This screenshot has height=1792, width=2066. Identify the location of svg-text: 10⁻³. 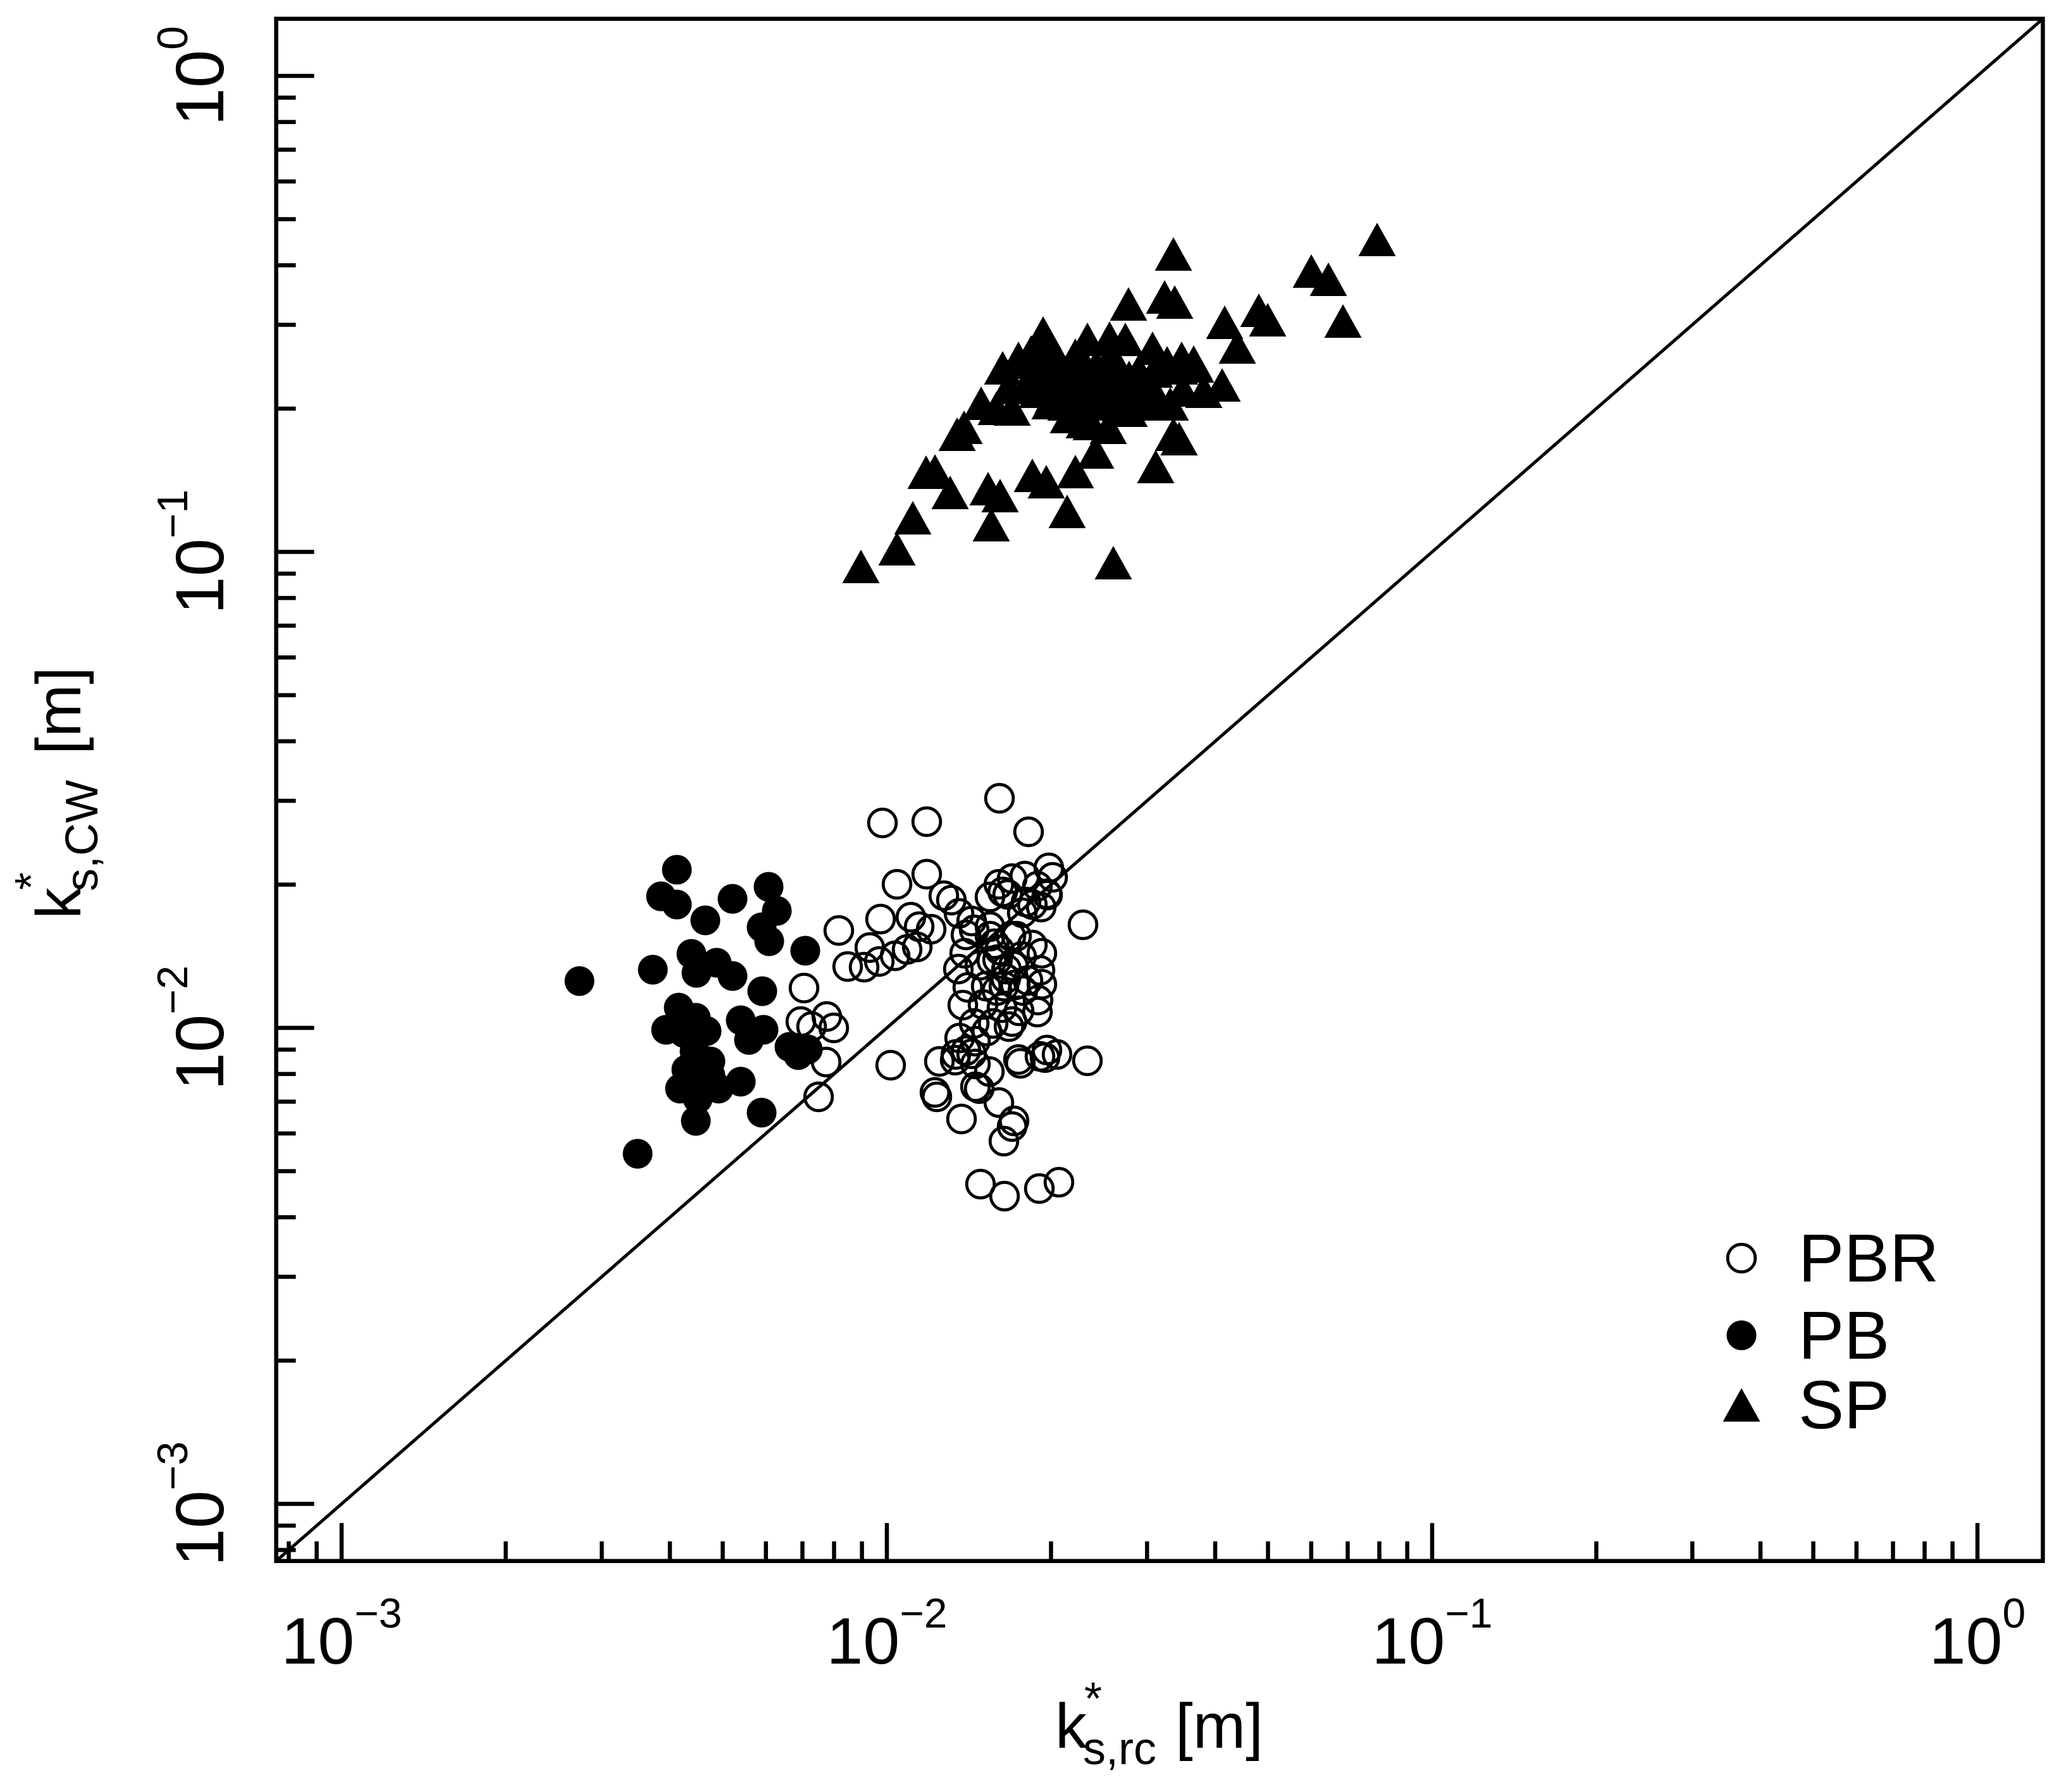
(341, 1634).